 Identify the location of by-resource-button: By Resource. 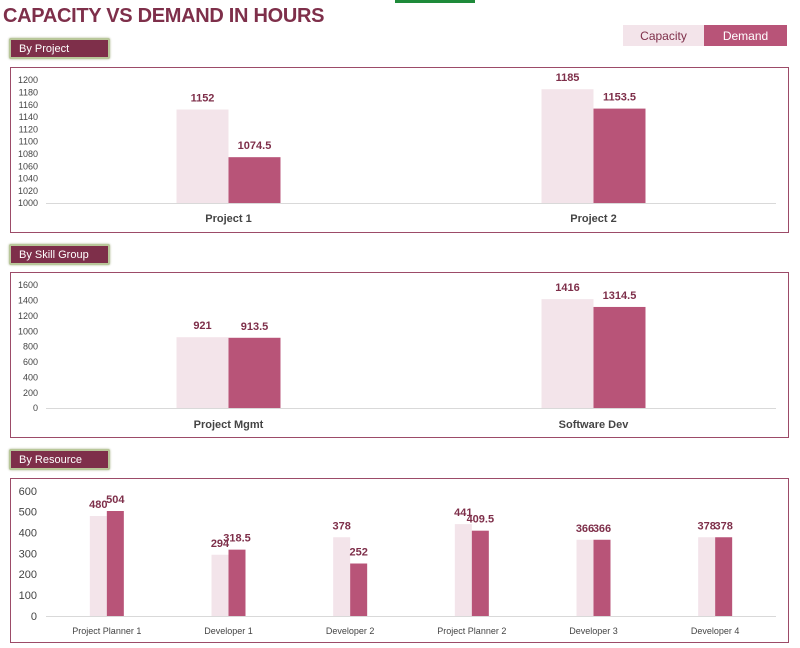
(59, 459).